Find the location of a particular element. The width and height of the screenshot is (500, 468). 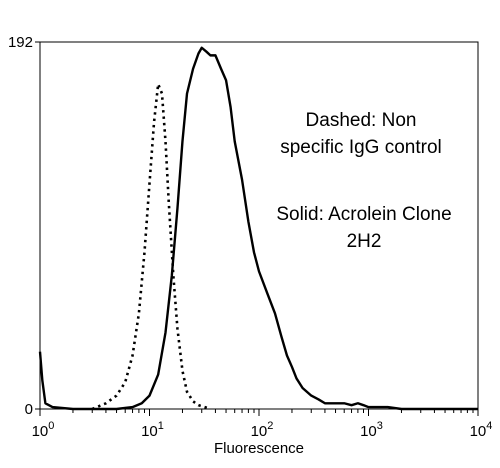

annotation-solid-line: Solid: Acrolein Clone is located at coordinates (363, 214).